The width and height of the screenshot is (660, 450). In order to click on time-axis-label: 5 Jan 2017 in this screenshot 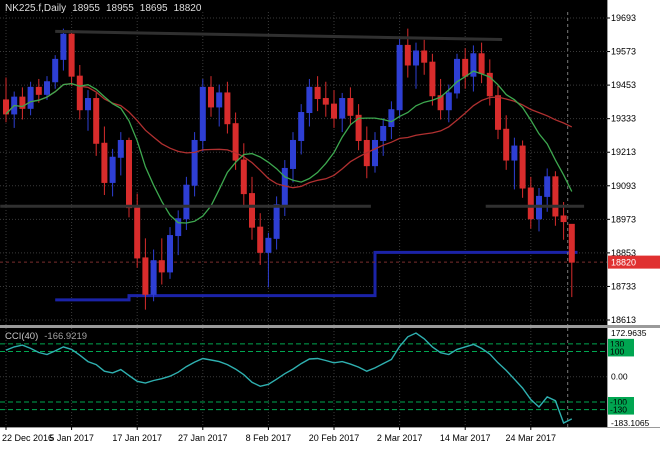, I will do `click(71, 438)`.